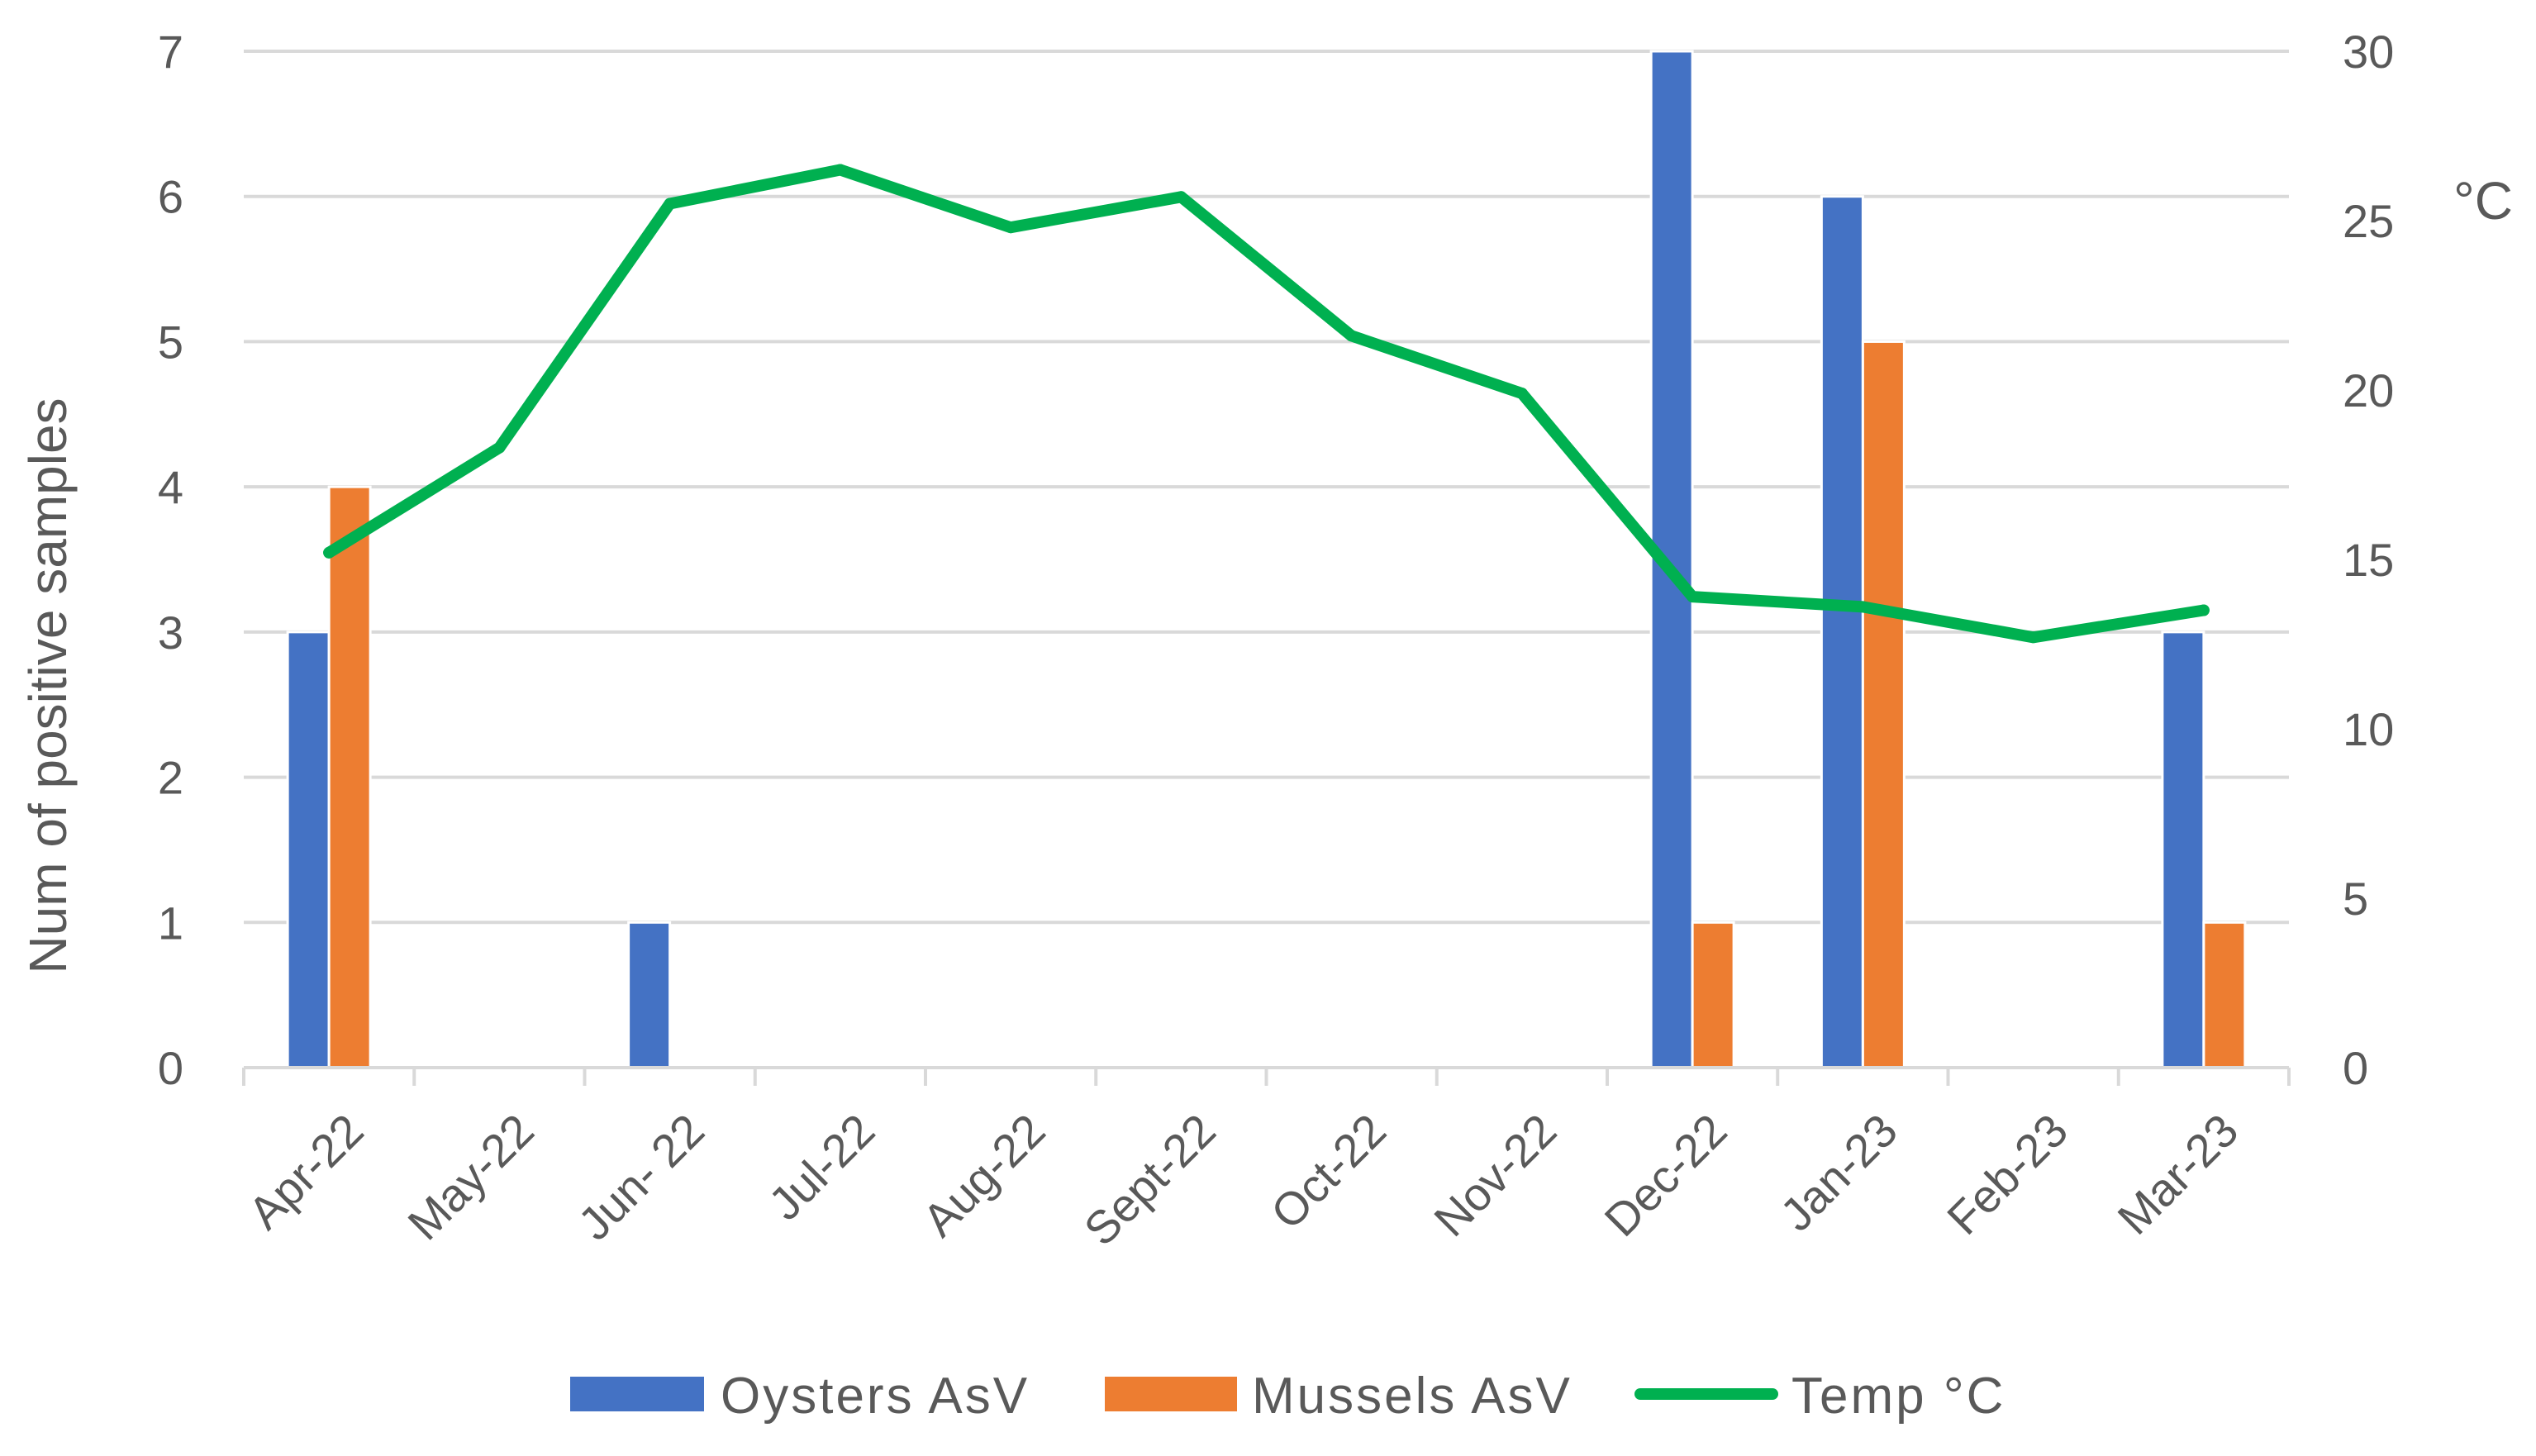  Describe the element at coordinates (2483, 201) in the screenshot. I see `y2-axis-label: °C` at that location.